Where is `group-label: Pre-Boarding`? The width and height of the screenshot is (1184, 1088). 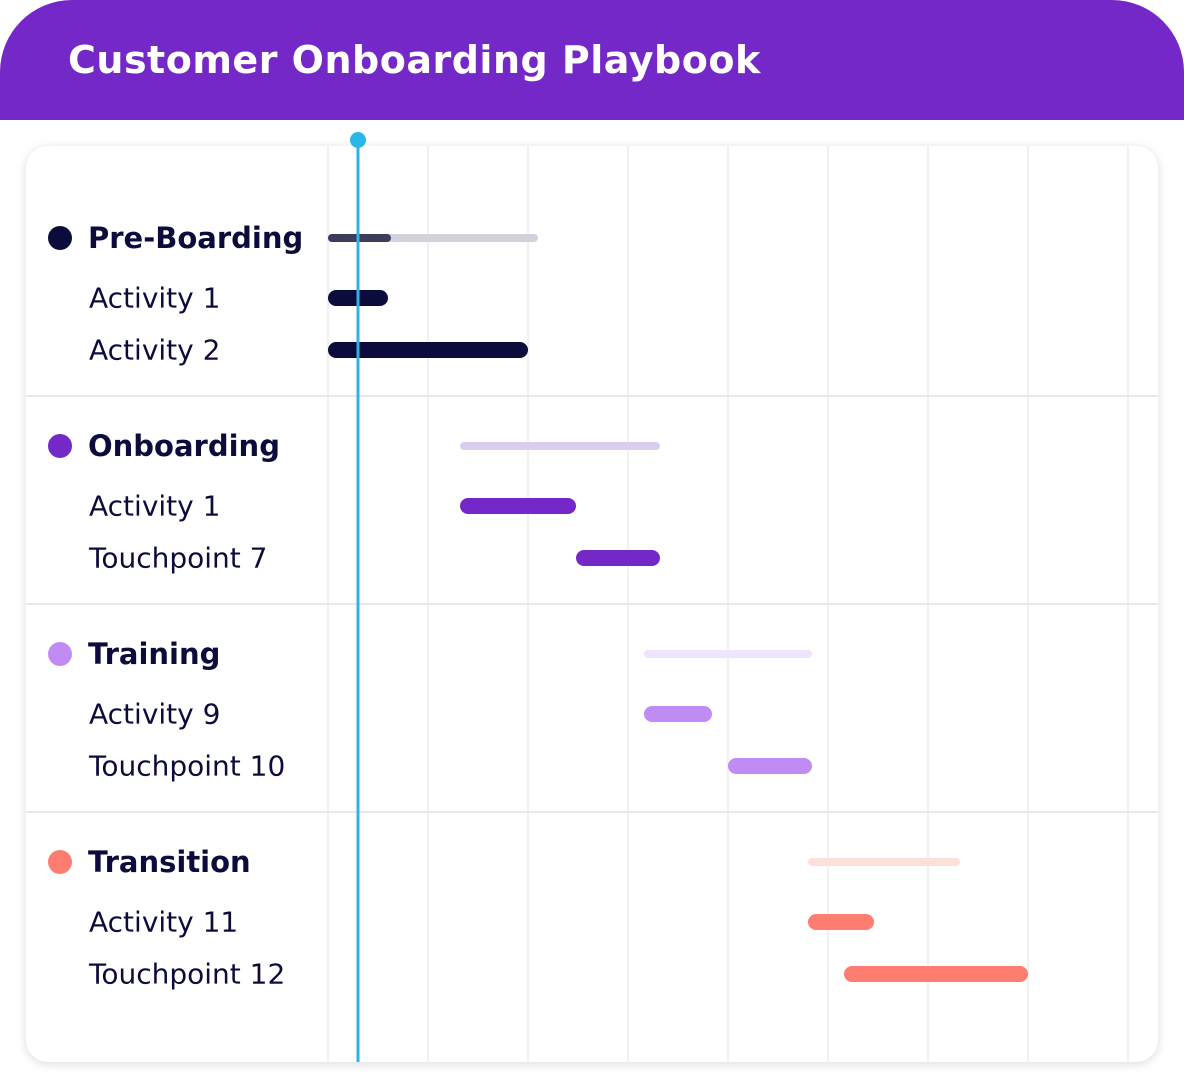 group-label: Pre-Boarding is located at coordinates (195, 238).